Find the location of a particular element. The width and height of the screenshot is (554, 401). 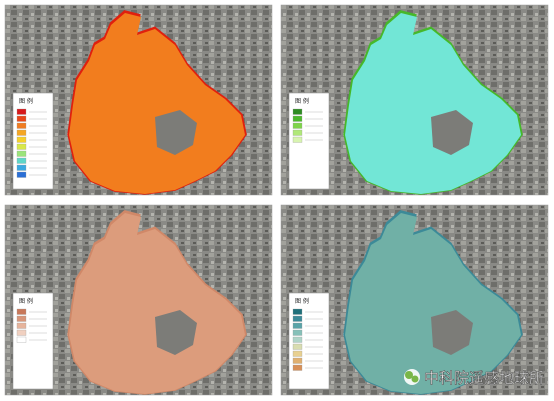

watermark-text: 中科院遥感地球所 is located at coordinates (484, 378).